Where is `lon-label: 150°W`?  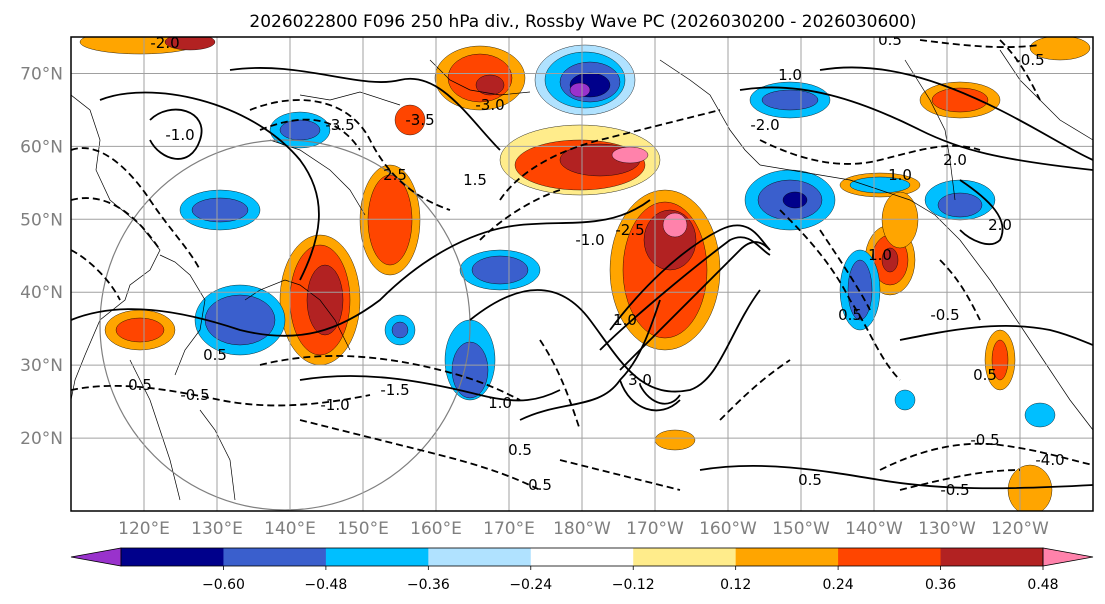 lon-label: 150°W is located at coordinates (801, 529).